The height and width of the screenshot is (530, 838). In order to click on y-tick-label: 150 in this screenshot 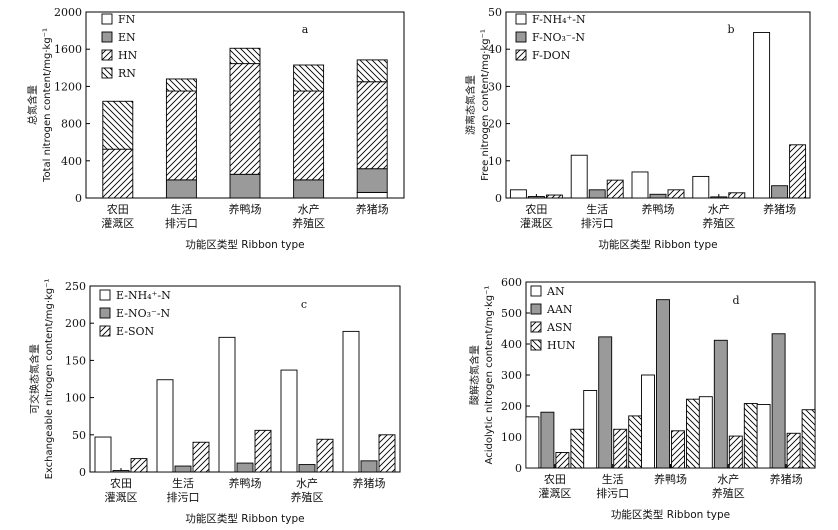, I will do `click(75, 360)`.